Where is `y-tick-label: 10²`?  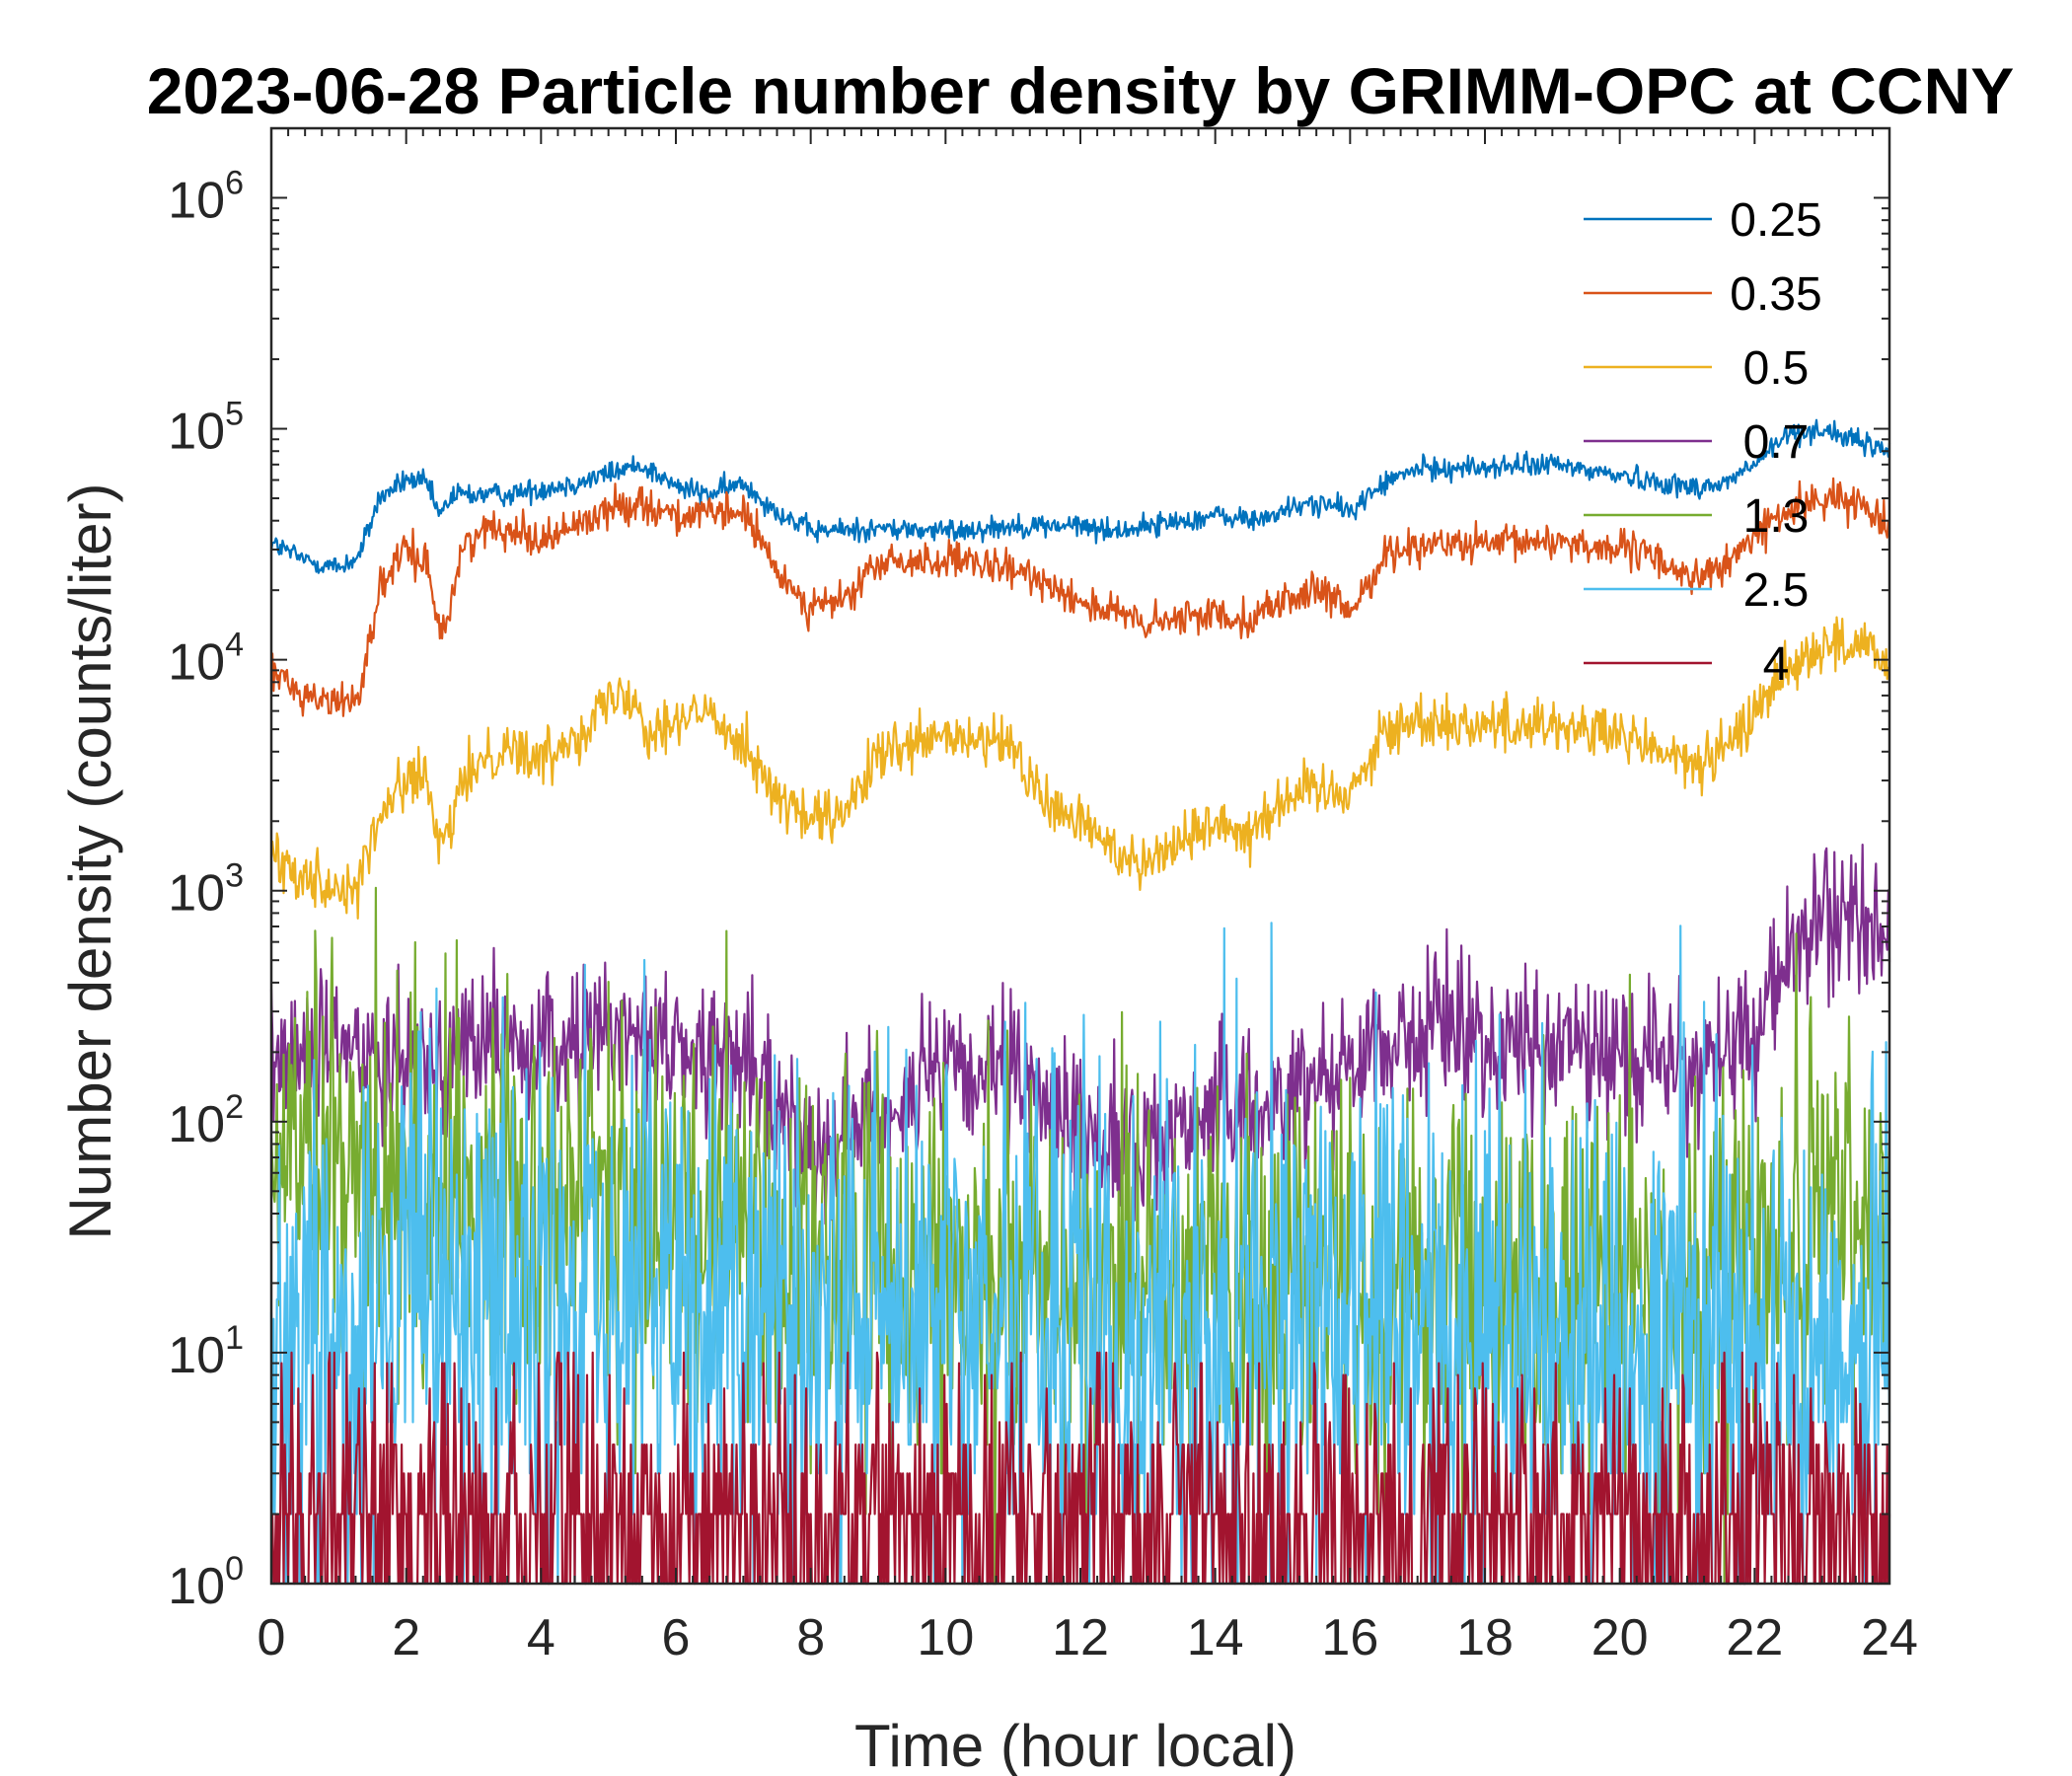
y-tick-label: 10² is located at coordinates (206, 1120).